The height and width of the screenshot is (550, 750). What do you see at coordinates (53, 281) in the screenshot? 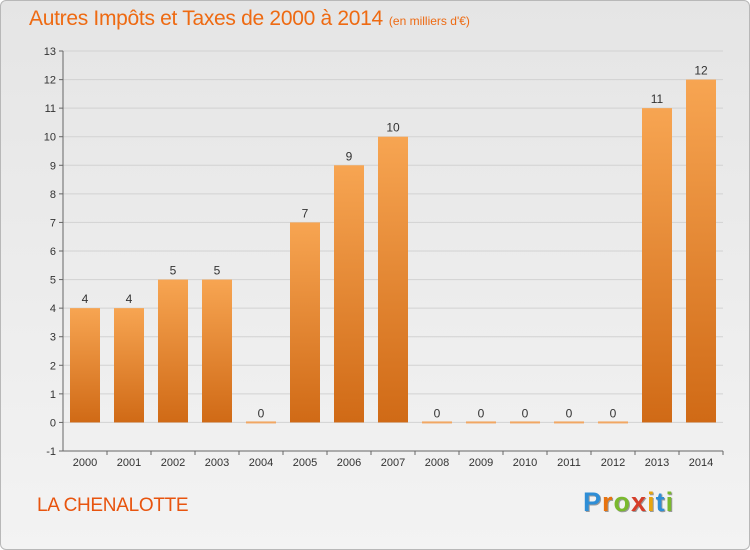
I see `y-tick-label: 5` at bounding box center [53, 281].